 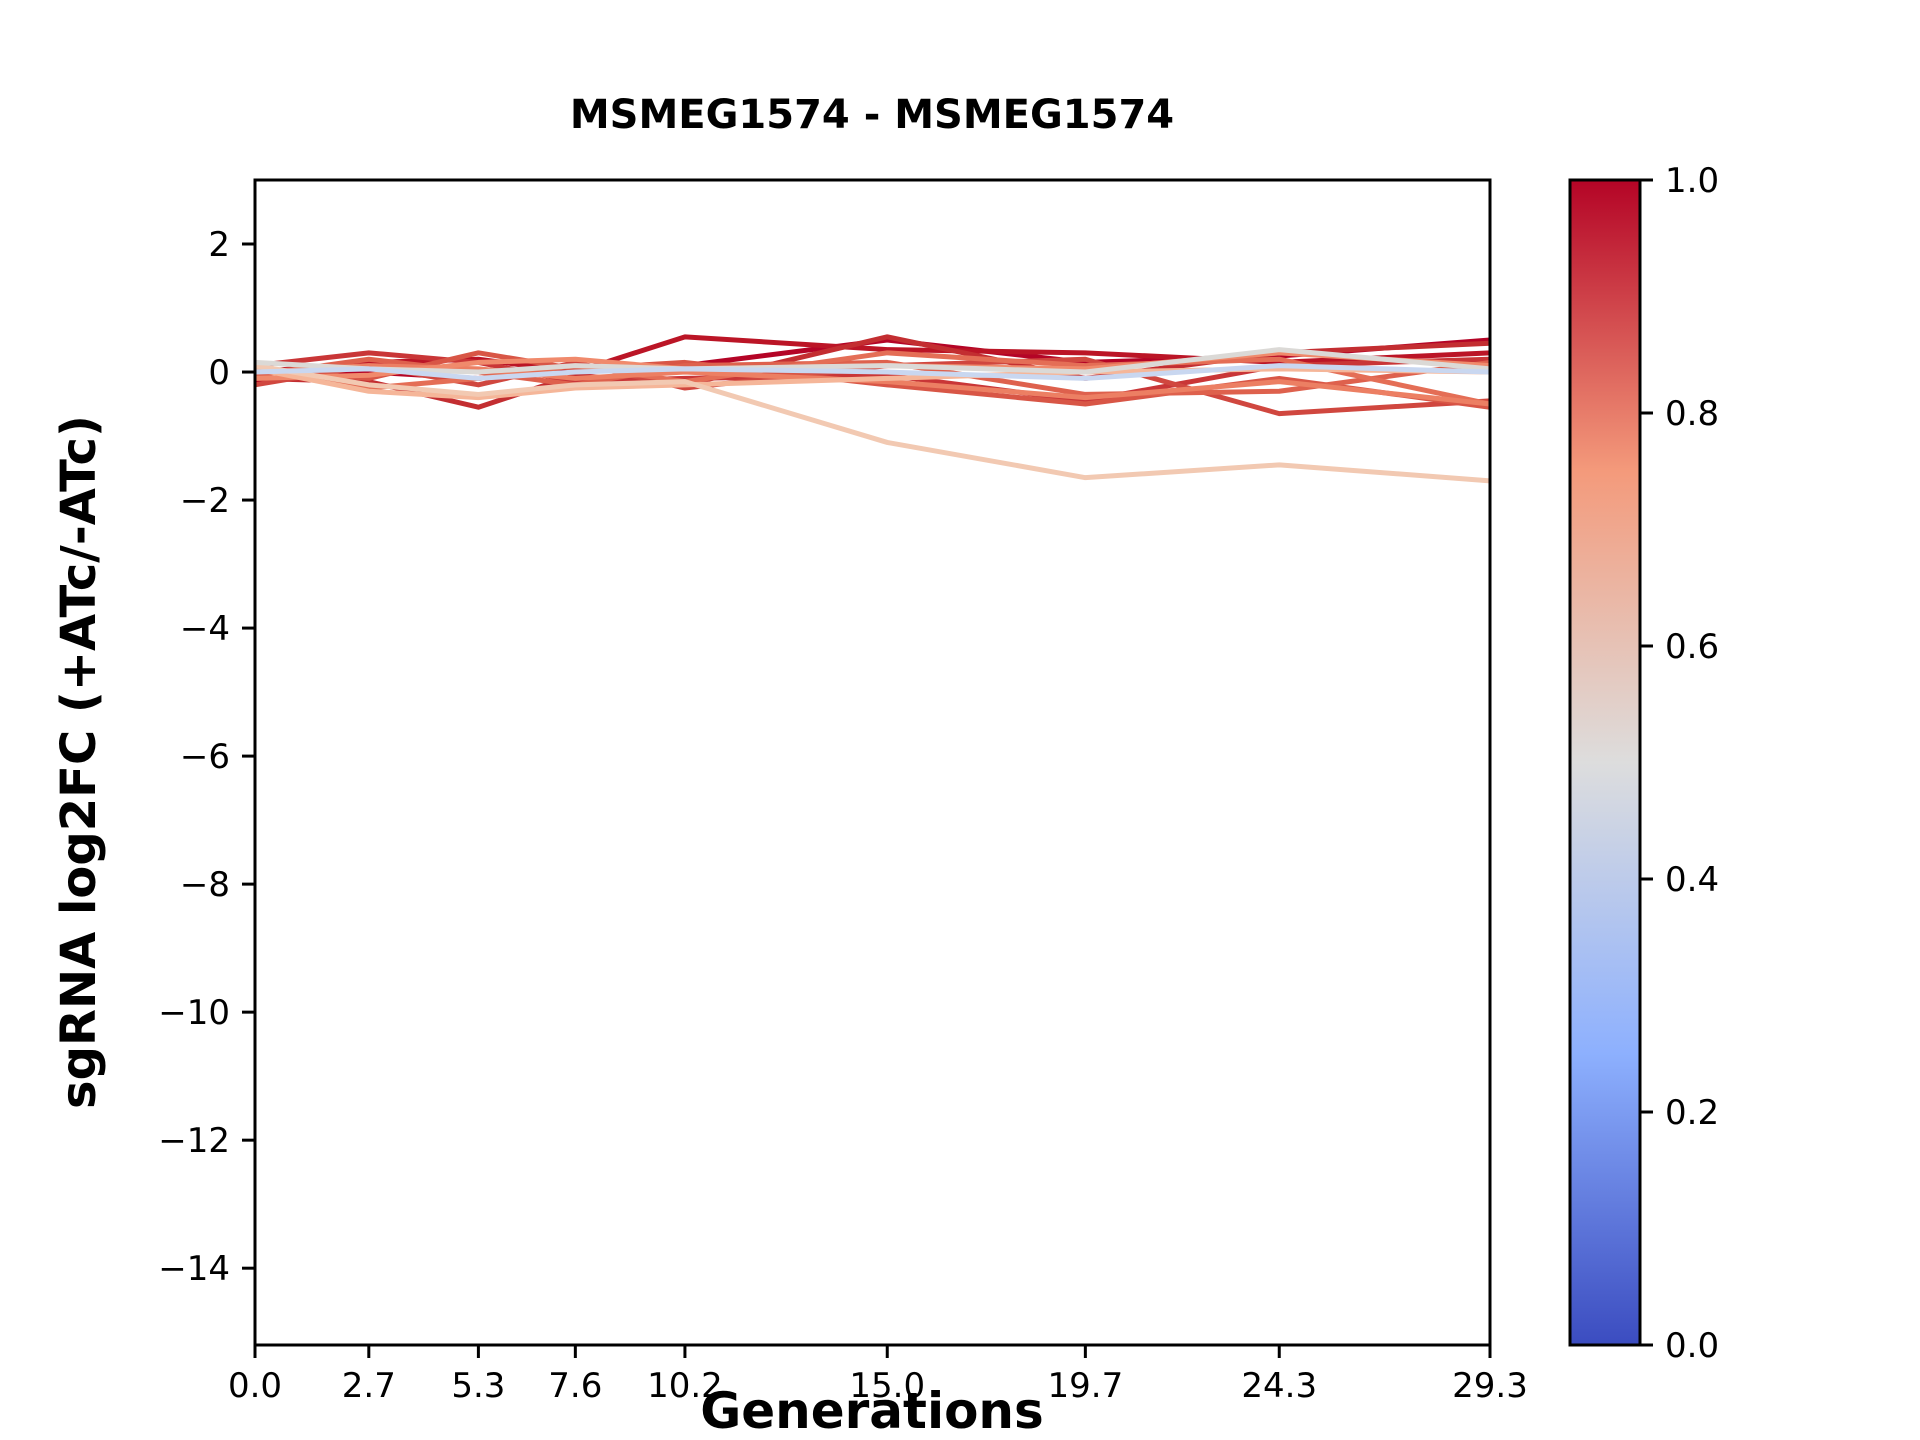 I want to click on series-lines, so click(x=872, y=409).